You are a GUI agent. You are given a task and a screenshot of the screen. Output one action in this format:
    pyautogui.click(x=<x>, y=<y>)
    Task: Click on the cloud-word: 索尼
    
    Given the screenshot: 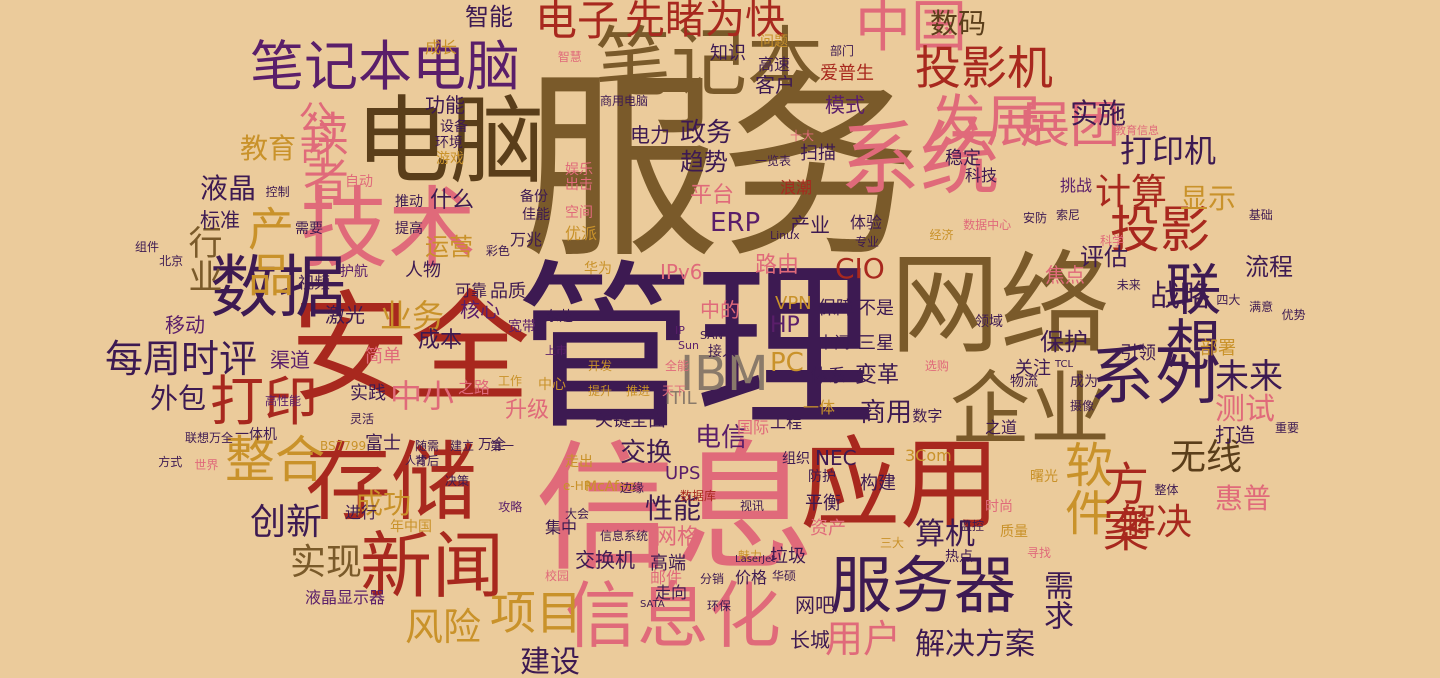 What is the action you would take?
    pyautogui.click(x=1068, y=214)
    